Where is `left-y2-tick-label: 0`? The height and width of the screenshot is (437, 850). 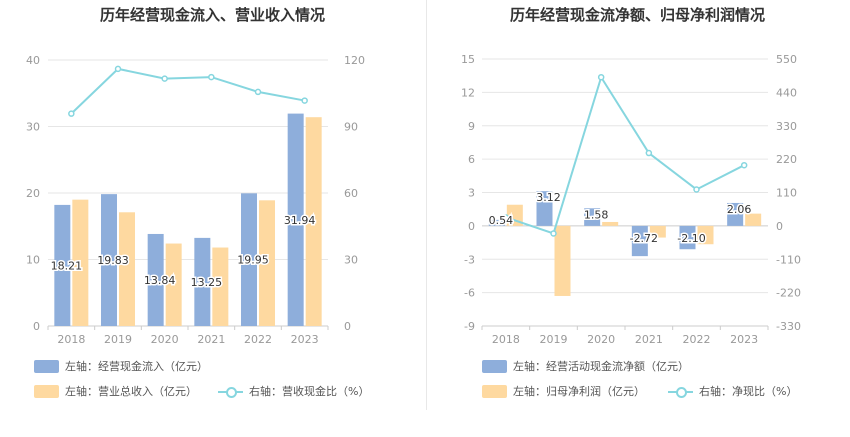 left-y2-tick-label: 0 is located at coordinates (347, 326).